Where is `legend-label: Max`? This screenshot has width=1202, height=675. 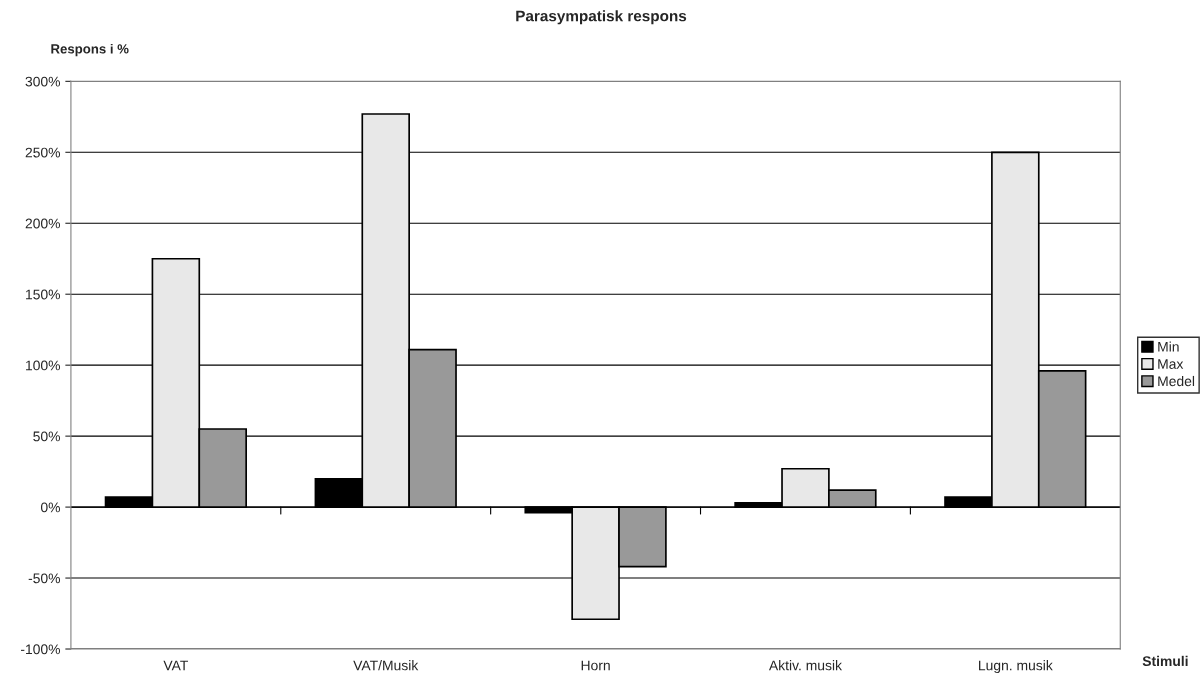
legend-label: Max is located at coordinates (1171, 364).